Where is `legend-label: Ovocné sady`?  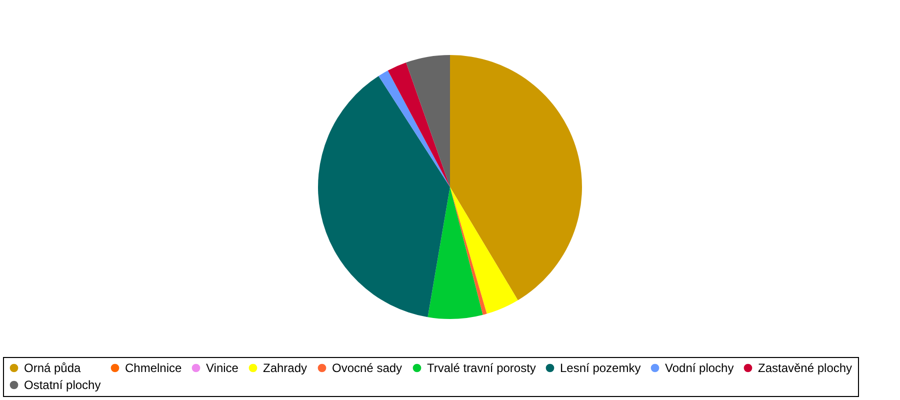
legend-label: Ovocné sady is located at coordinates (367, 368).